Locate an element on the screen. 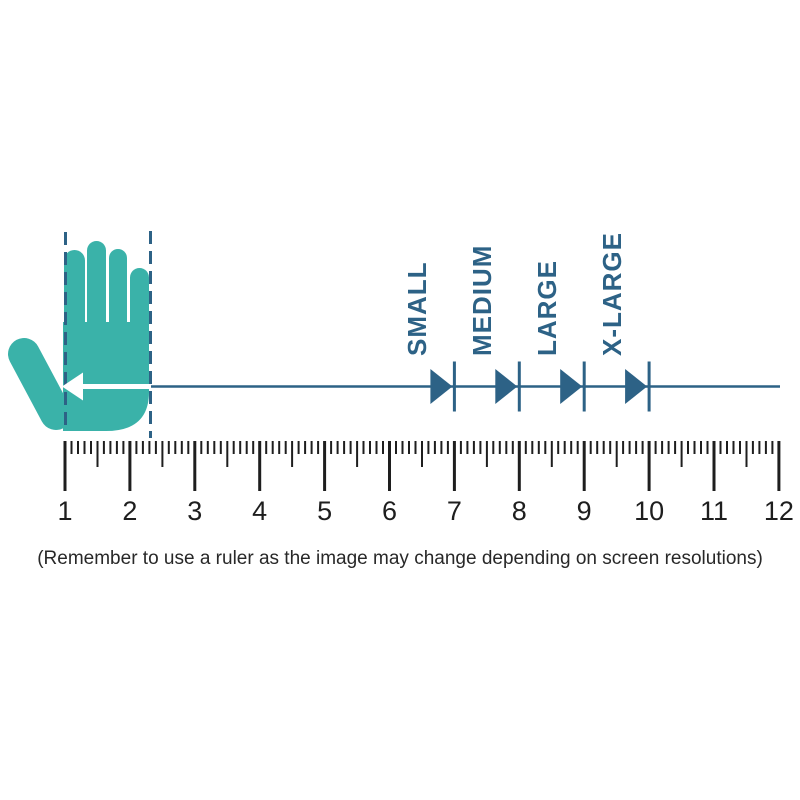  palm-shape is located at coordinates (106, 376).